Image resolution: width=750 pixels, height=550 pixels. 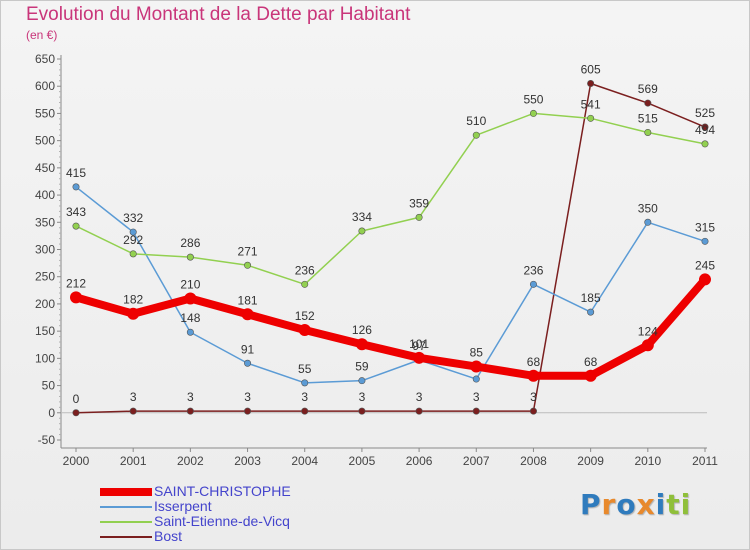 What do you see at coordinates (705, 227) in the screenshot?
I see `data-label: 315` at bounding box center [705, 227].